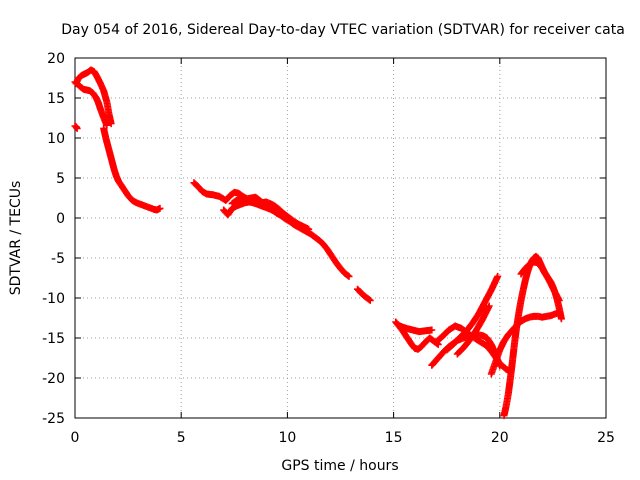  What do you see at coordinates (75, 438) in the screenshot?
I see `x-tick-label: 0` at bounding box center [75, 438].